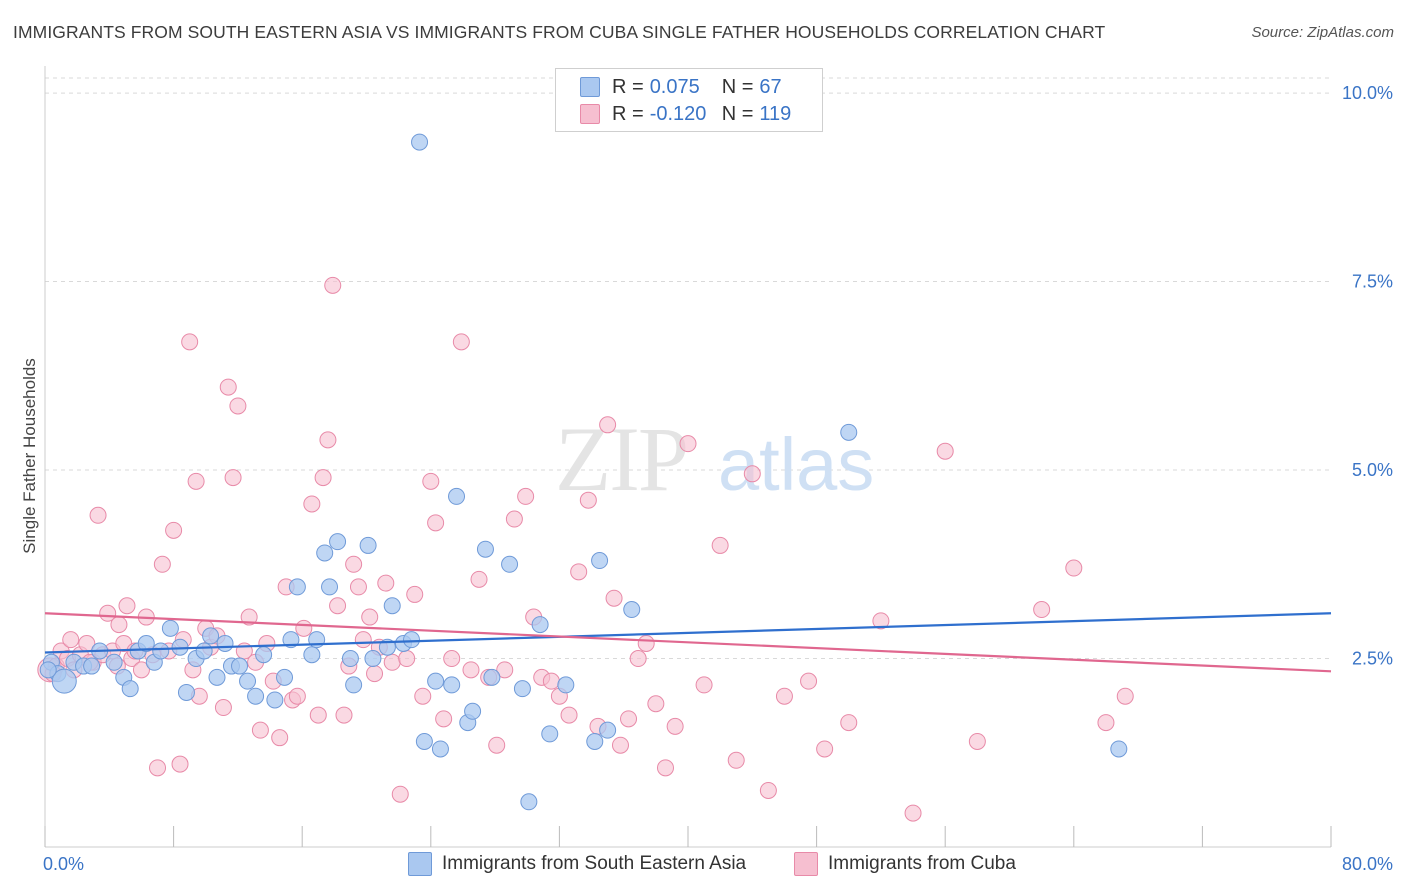  What do you see at coordinates (1372, 470) in the screenshot?
I see `y-tick-label: 5.0%` at bounding box center [1372, 470].